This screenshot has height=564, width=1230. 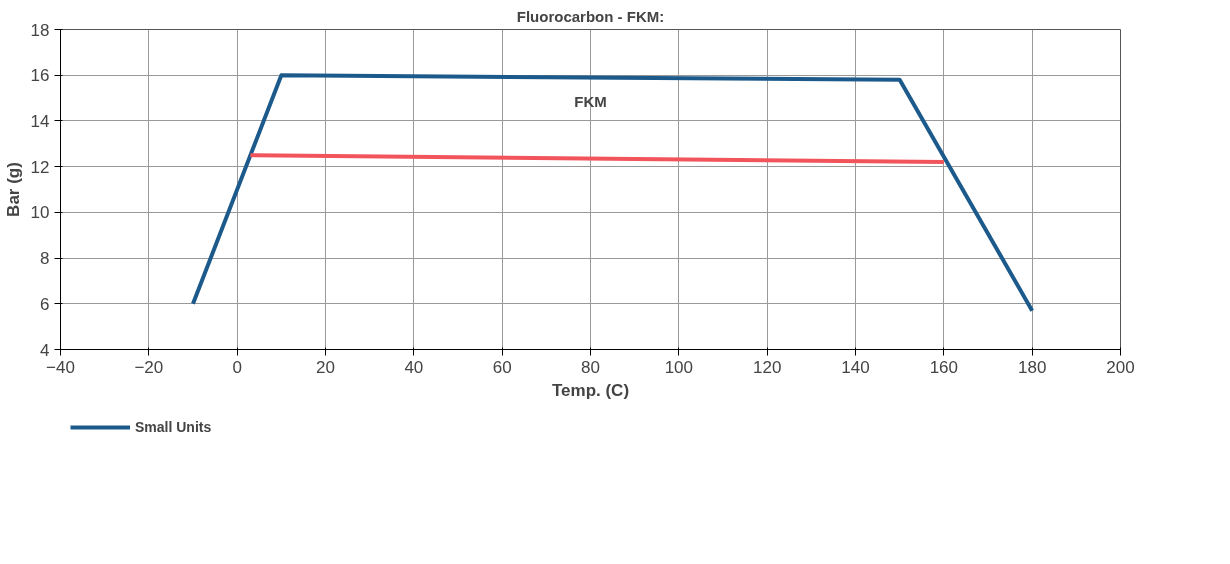 I want to click on x-axis-title: Temp. (C), so click(x=590, y=390).